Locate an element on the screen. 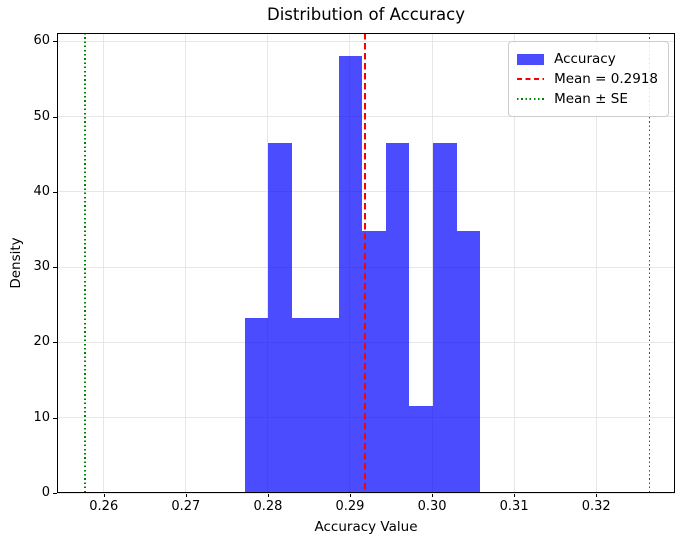 This screenshot has width=686, height=547. y-tick-label: 40 is located at coordinates (41, 191).